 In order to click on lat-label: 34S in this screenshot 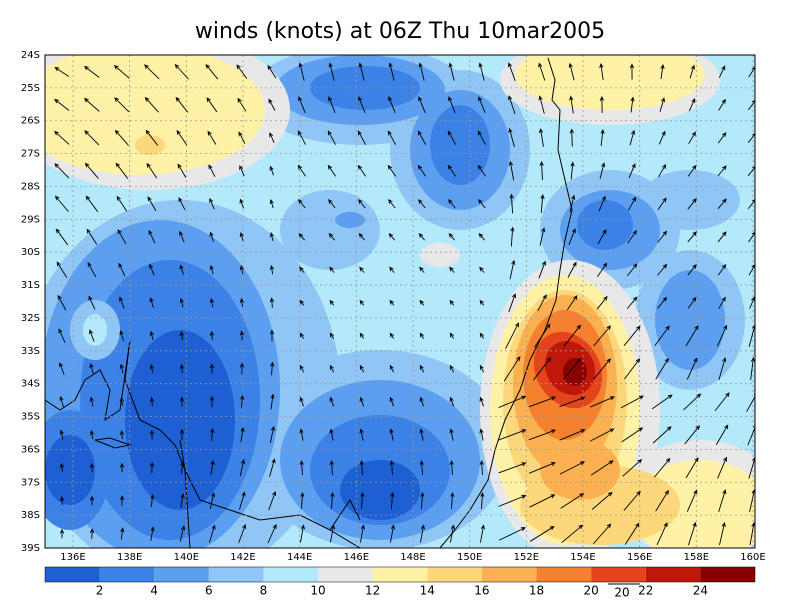, I will do `click(30, 384)`.